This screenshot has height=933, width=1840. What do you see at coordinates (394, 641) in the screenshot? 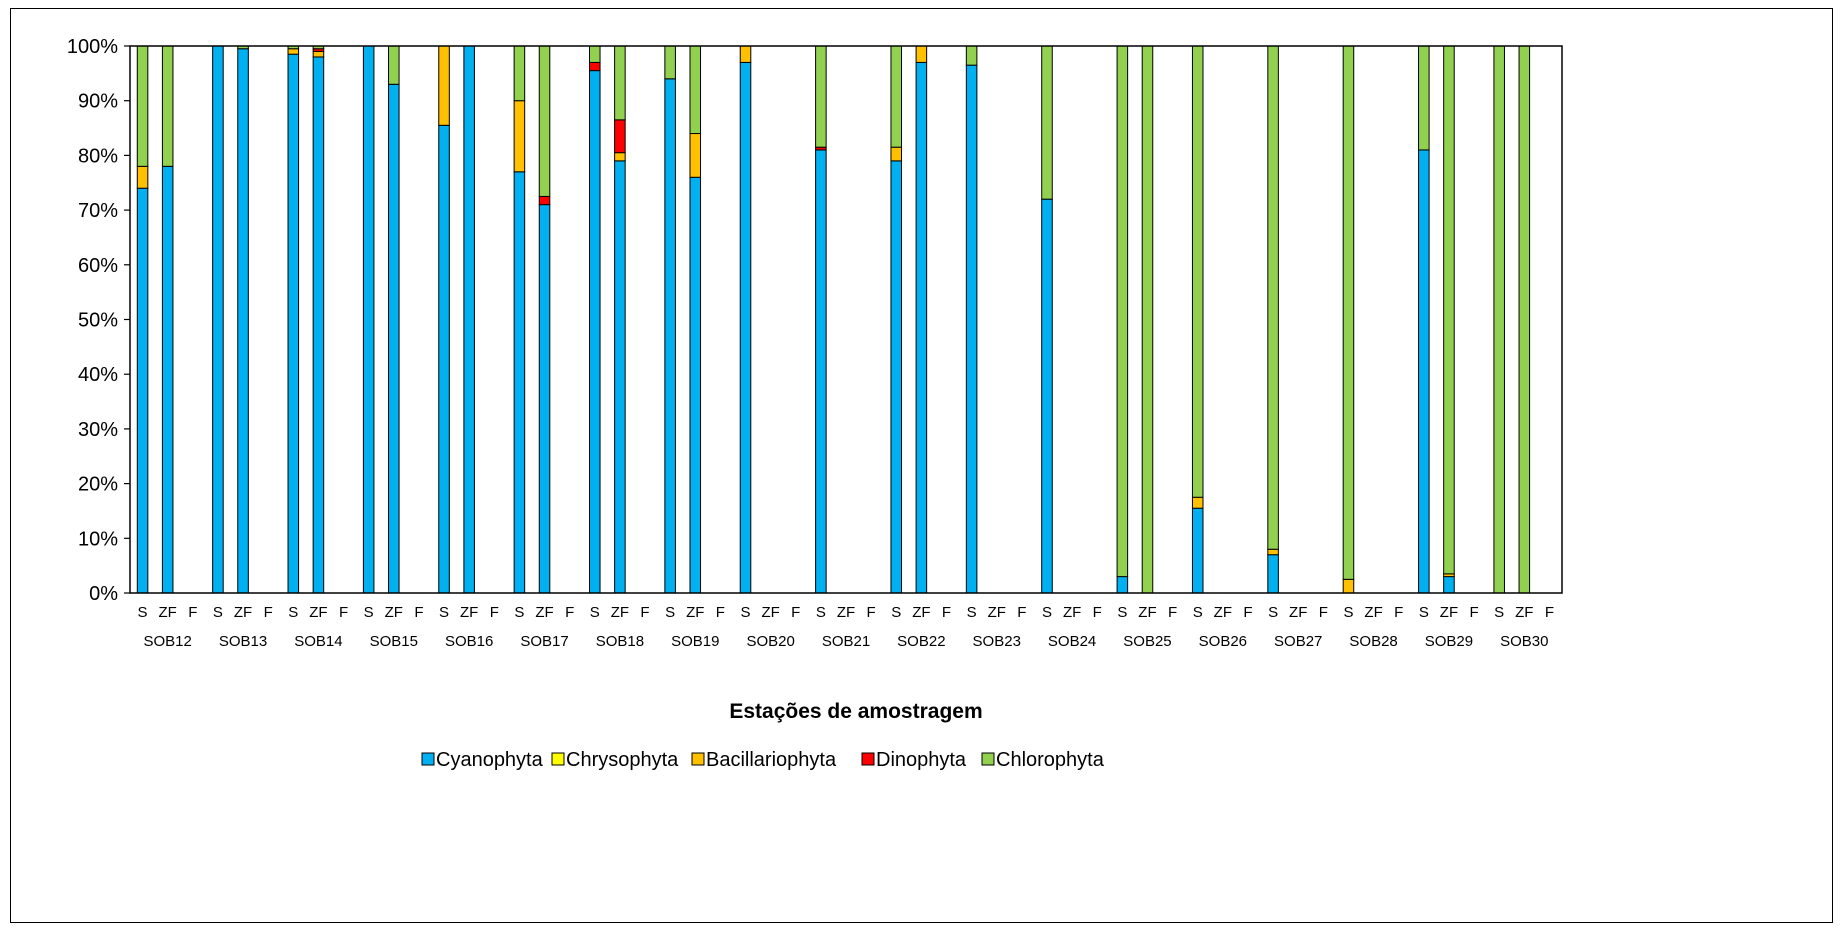
I see `x-group-label: SOB15` at bounding box center [394, 641].